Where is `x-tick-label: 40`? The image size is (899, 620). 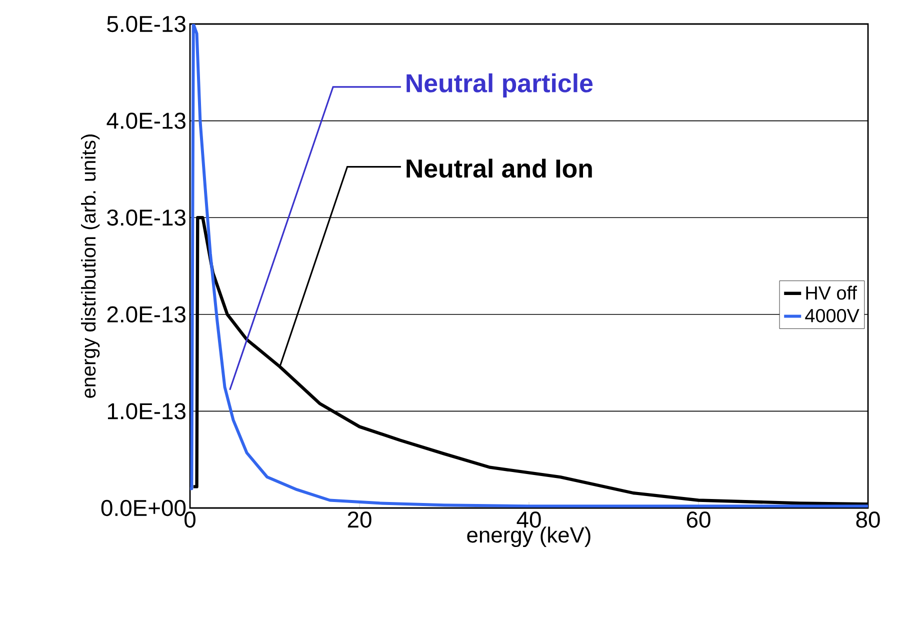 x-tick-label: 40 is located at coordinates (528, 520).